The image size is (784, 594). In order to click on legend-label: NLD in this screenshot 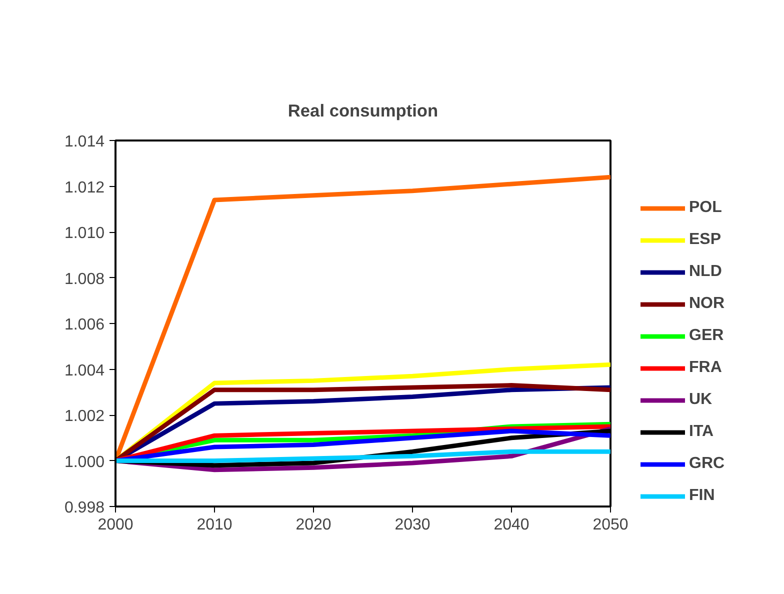, I will do `click(705, 272)`.